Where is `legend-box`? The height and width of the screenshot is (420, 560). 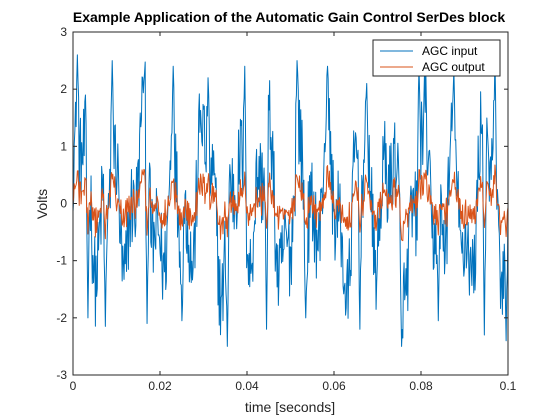
legend-box is located at coordinates (436, 58).